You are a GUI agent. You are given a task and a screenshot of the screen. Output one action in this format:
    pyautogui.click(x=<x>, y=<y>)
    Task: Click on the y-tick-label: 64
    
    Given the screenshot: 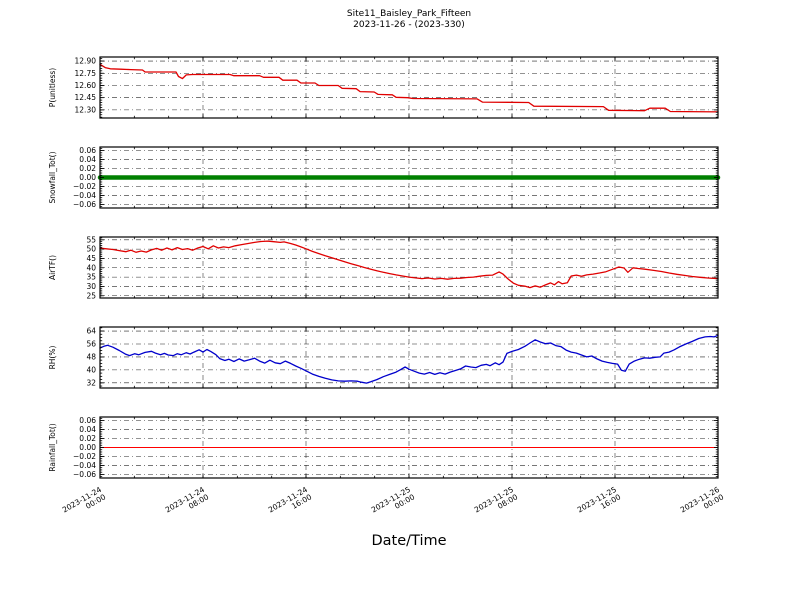 What is the action you would take?
    pyautogui.click(x=91, y=331)
    